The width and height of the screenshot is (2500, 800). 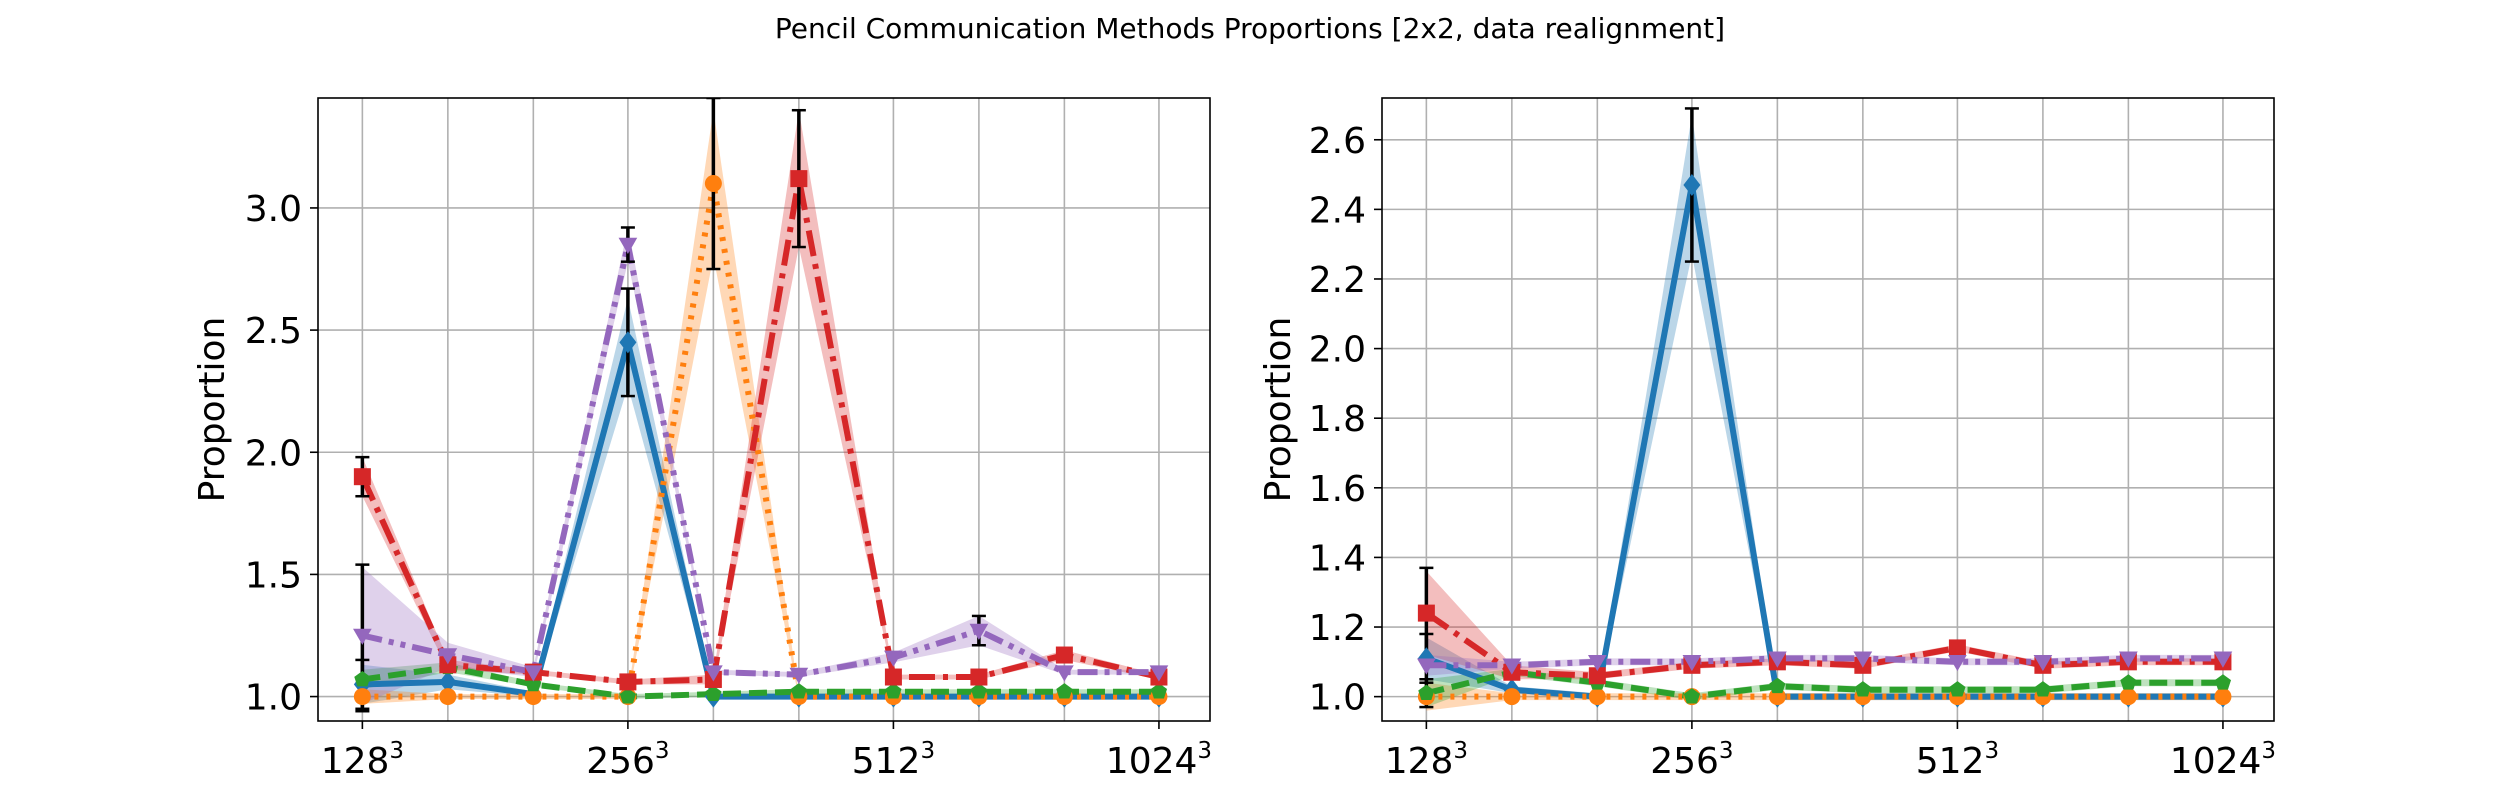 What do you see at coordinates (448, 681) in the screenshot?
I see `blue-series-point` at bounding box center [448, 681].